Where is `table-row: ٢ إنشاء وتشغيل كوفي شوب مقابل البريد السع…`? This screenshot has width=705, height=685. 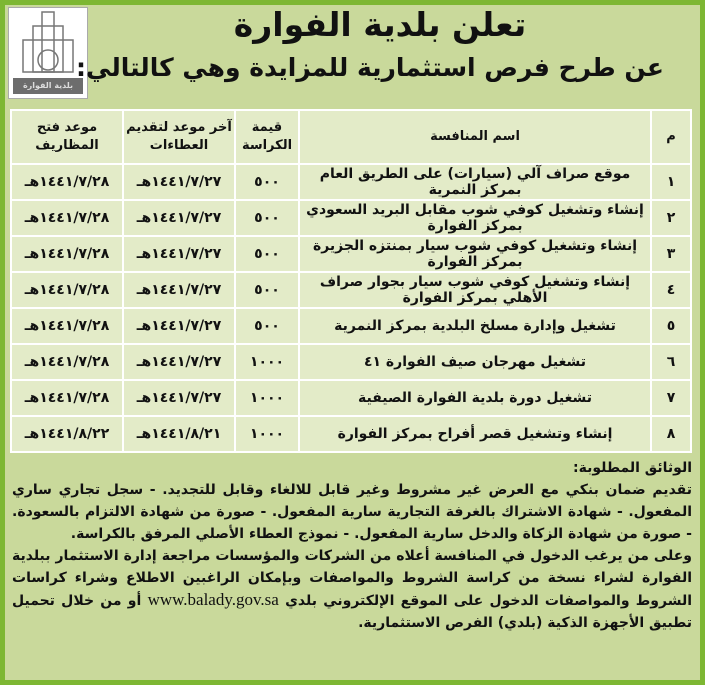
table-row: ٢ إنشاء وتشغيل كوفي شوب مقابل البريد السع… is located at coordinates (351, 218).